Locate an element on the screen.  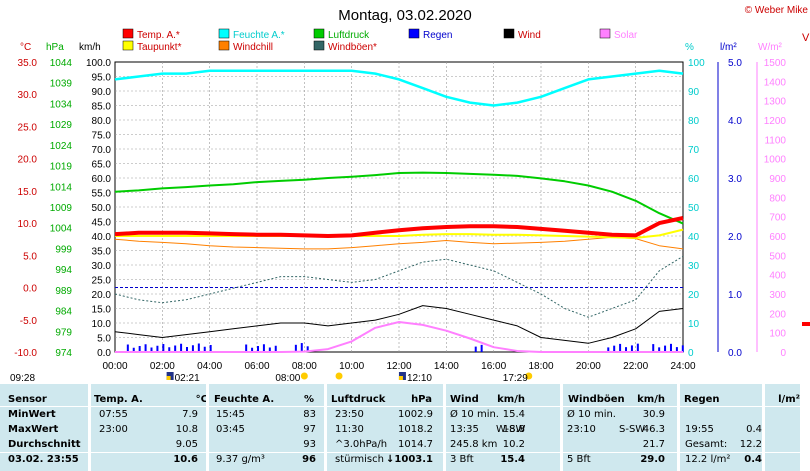
row-label: MinWert is located at coordinates (32, 414).